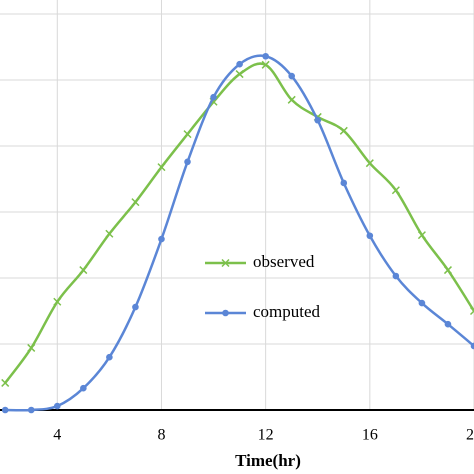  I want to click on x-tick-label: 4, so click(57, 435).